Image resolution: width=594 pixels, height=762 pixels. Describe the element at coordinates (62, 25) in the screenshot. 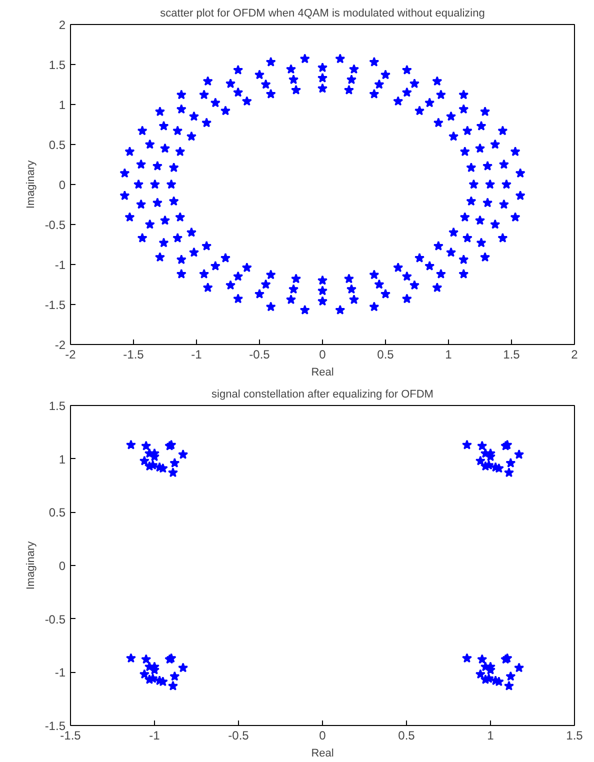

I see `y-tick-label: 2` at that location.